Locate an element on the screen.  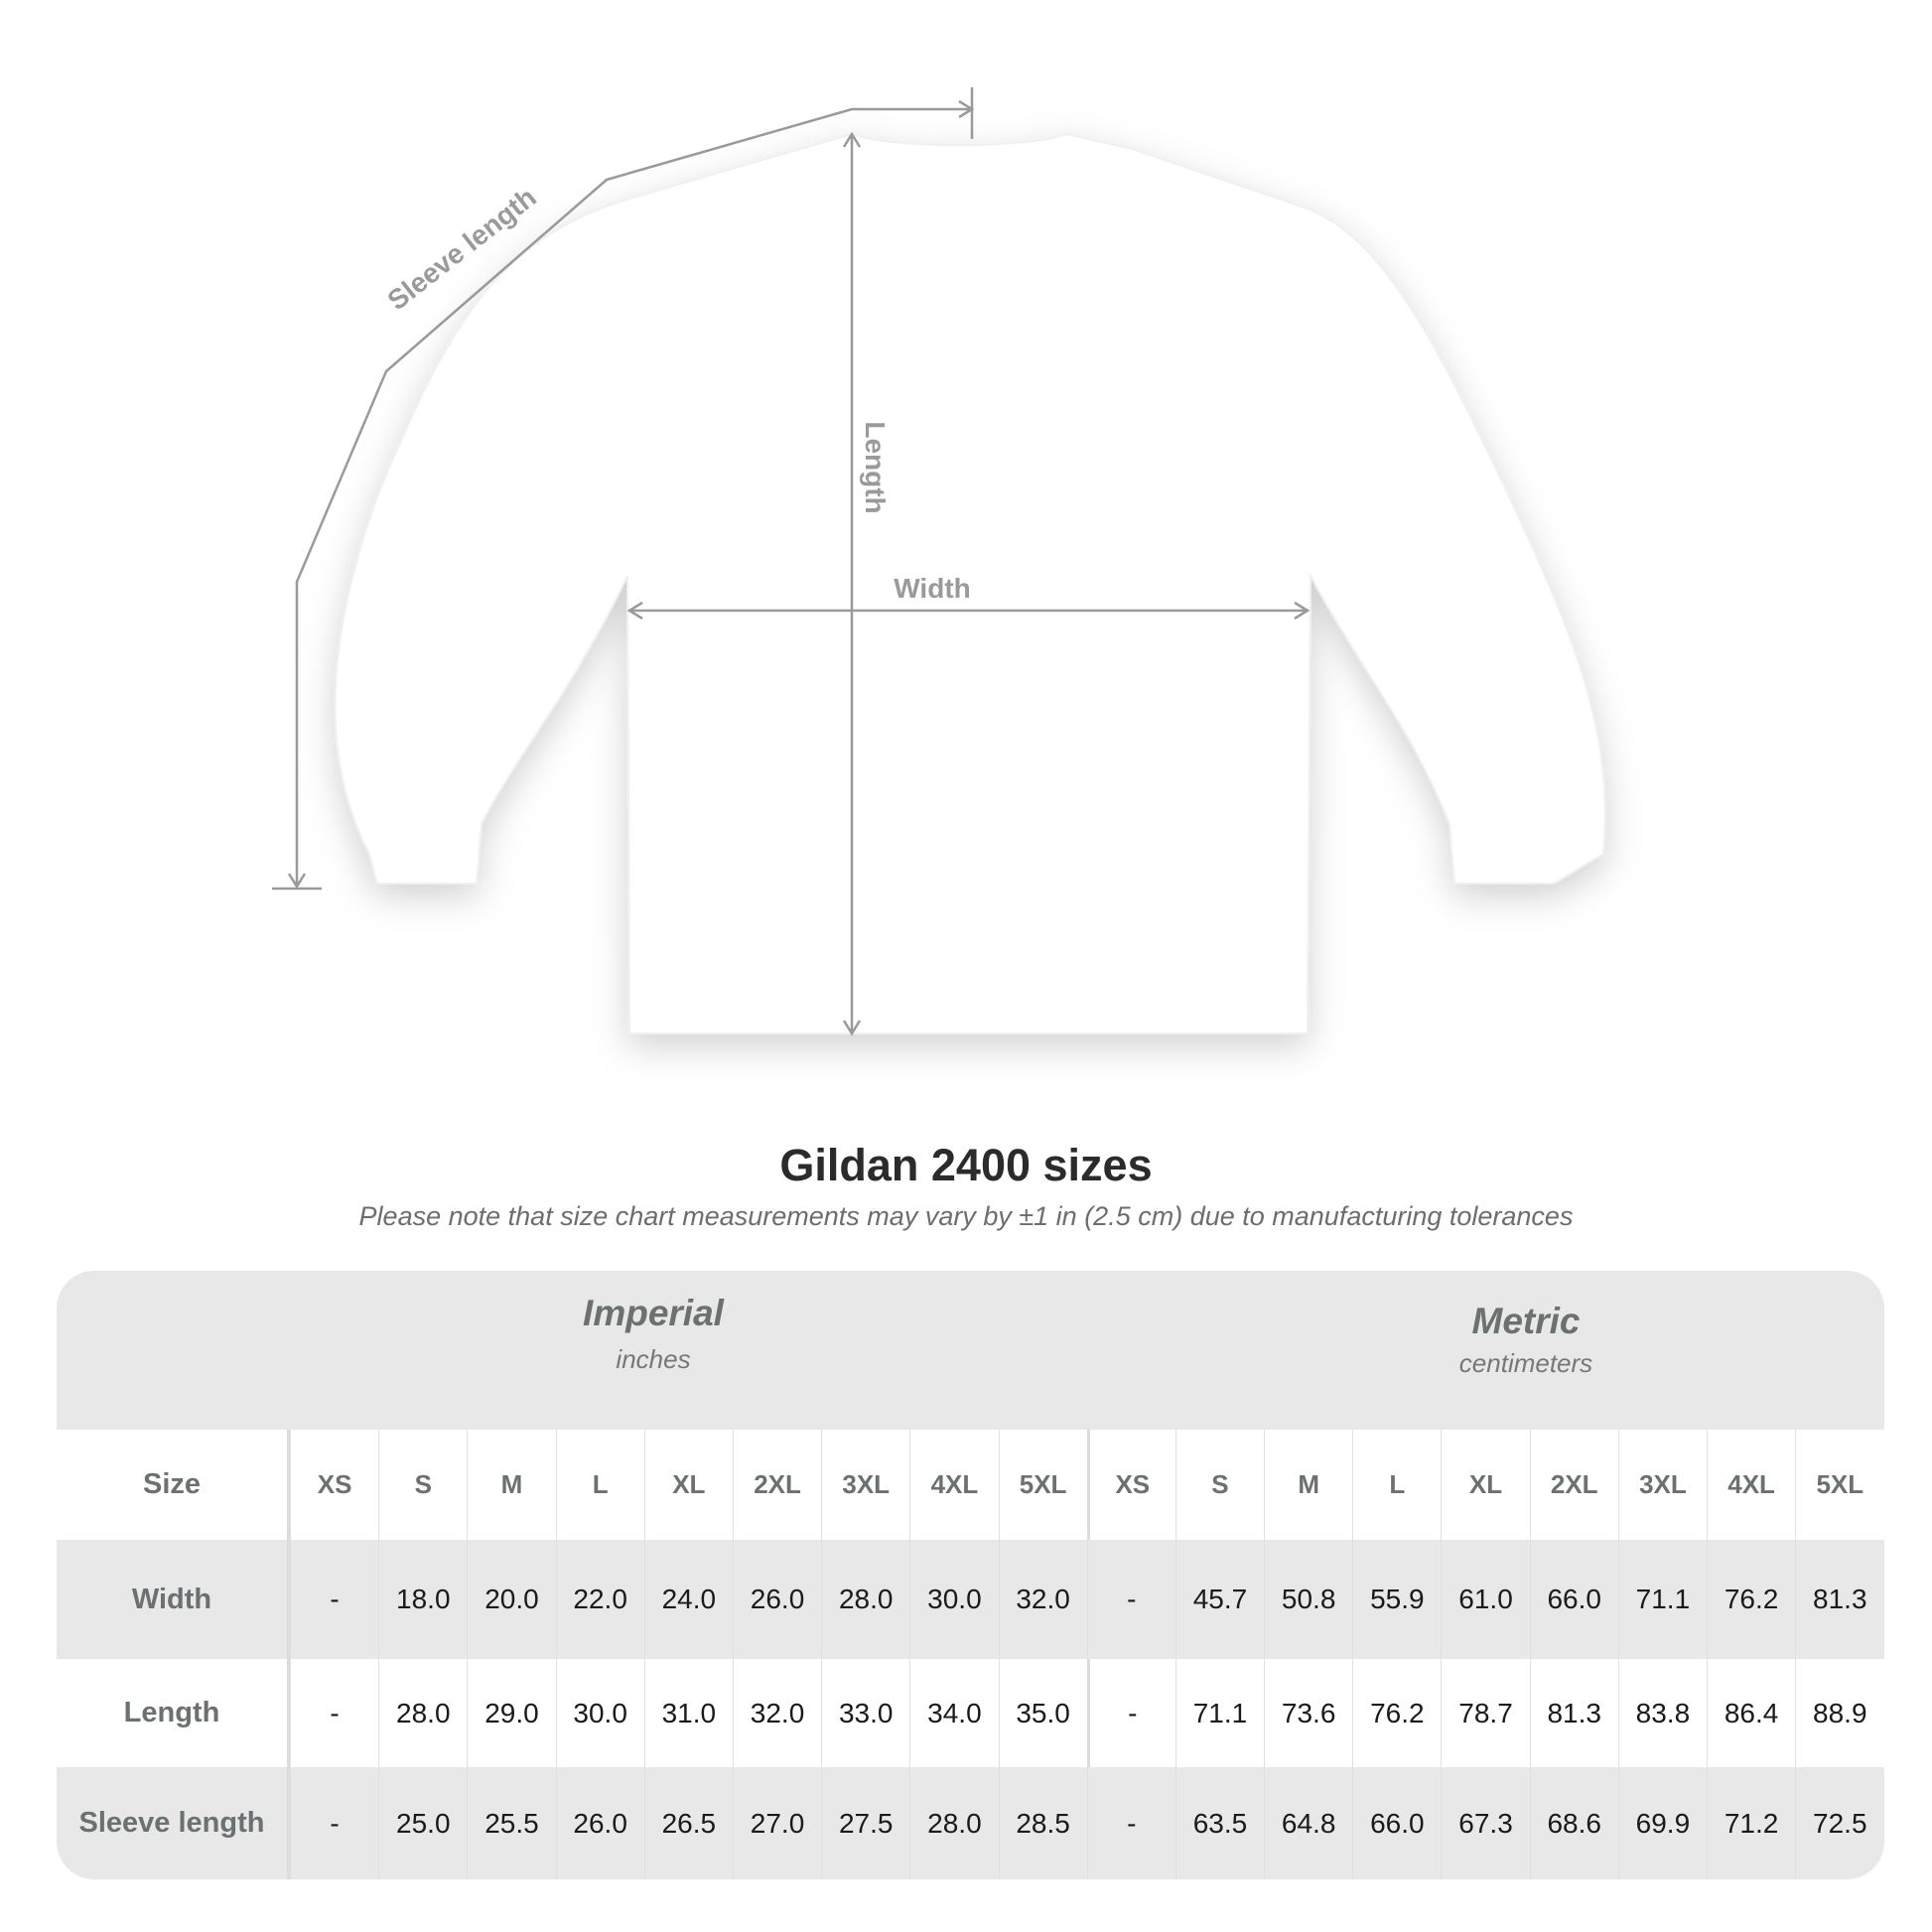
metric-value: 68.6 is located at coordinates (1573, 1823).